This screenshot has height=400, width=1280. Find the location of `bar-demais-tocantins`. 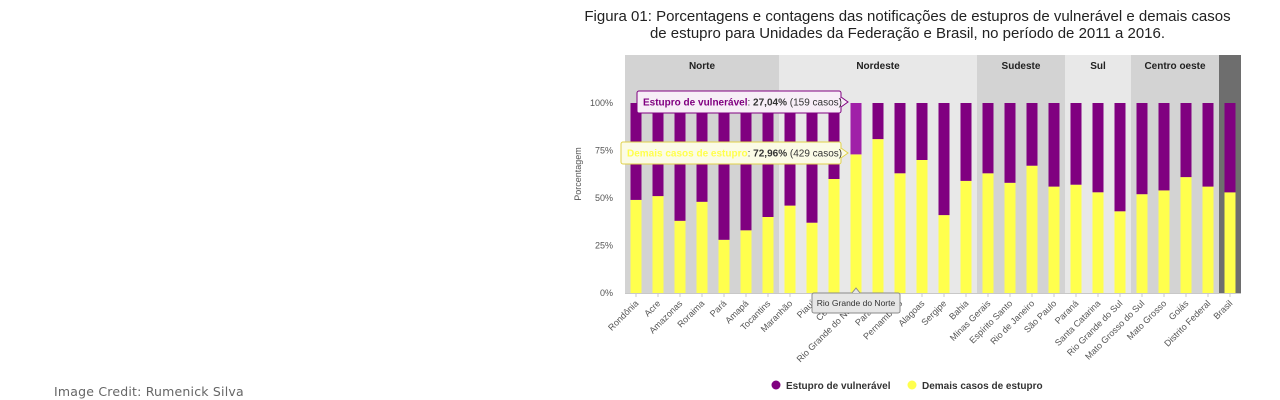

bar-demais-tocantins is located at coordinates (768, 255).